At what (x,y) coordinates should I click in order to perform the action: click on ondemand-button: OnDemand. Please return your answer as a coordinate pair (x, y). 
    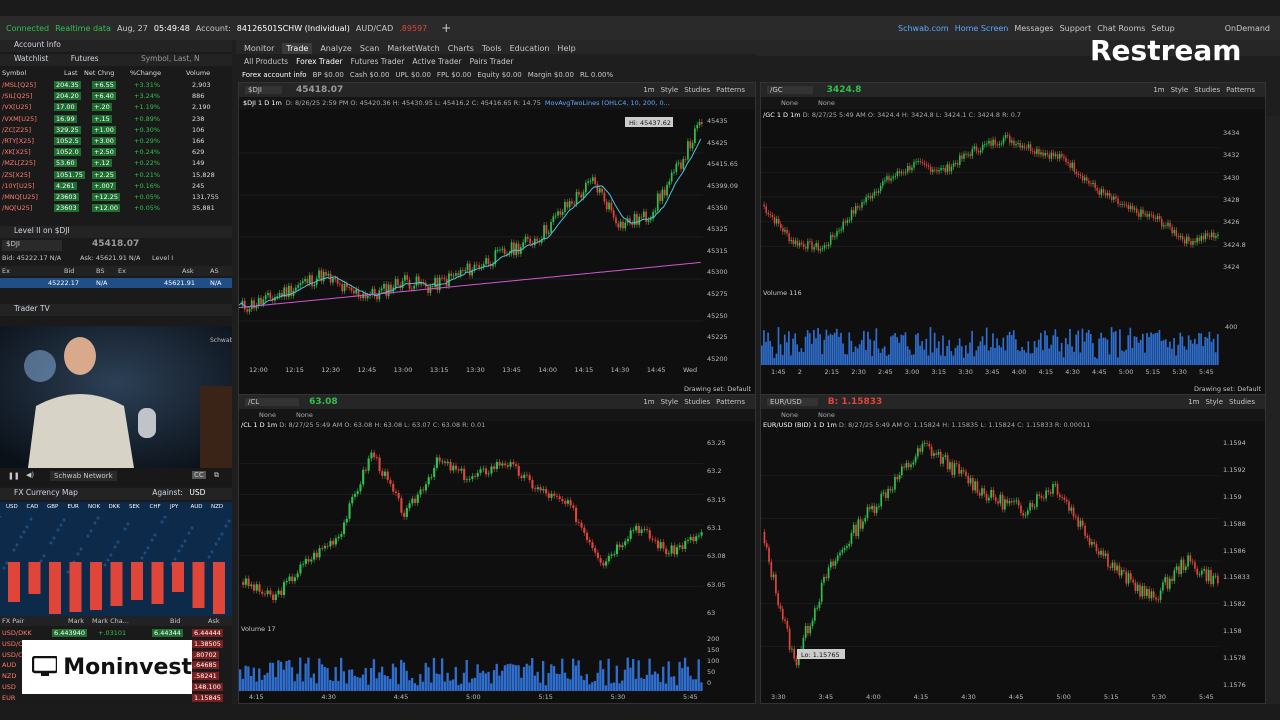
    Looking at the image, I should click on (1247, 28).